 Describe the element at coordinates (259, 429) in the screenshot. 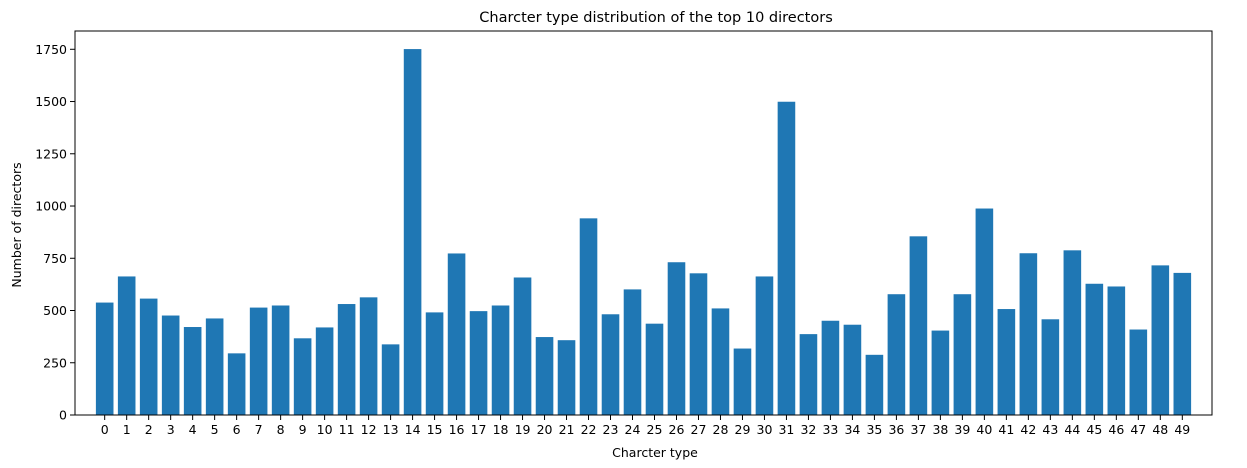

I see `x-tick-label: 7` at that location.